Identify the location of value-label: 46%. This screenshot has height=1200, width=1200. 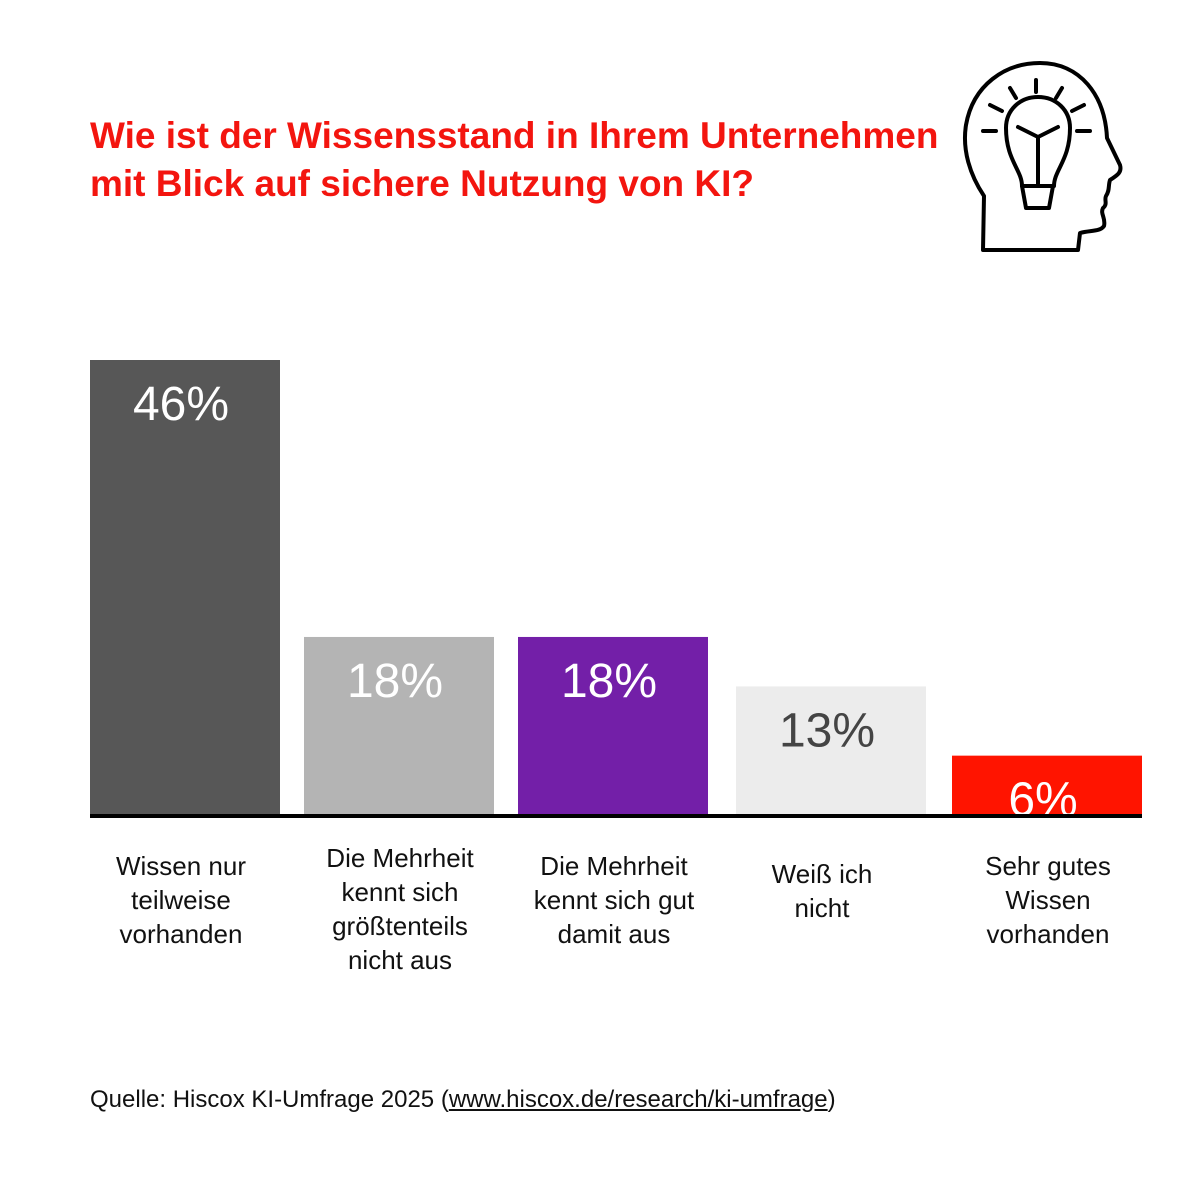
(181, 404).